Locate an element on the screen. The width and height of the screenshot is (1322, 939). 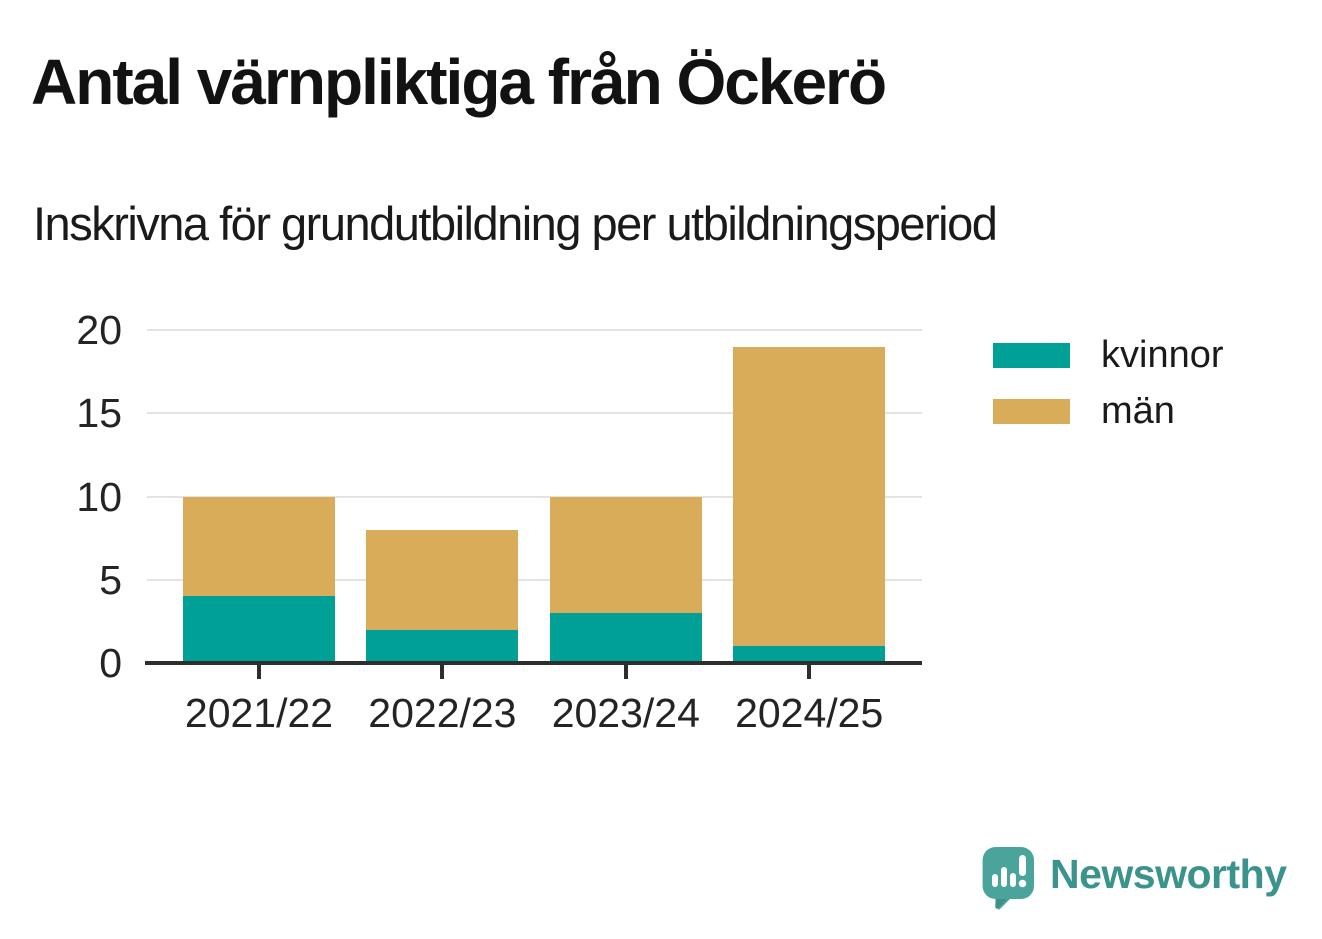
bar-segment-män-2021/22 is located at coordinates (259, 546).